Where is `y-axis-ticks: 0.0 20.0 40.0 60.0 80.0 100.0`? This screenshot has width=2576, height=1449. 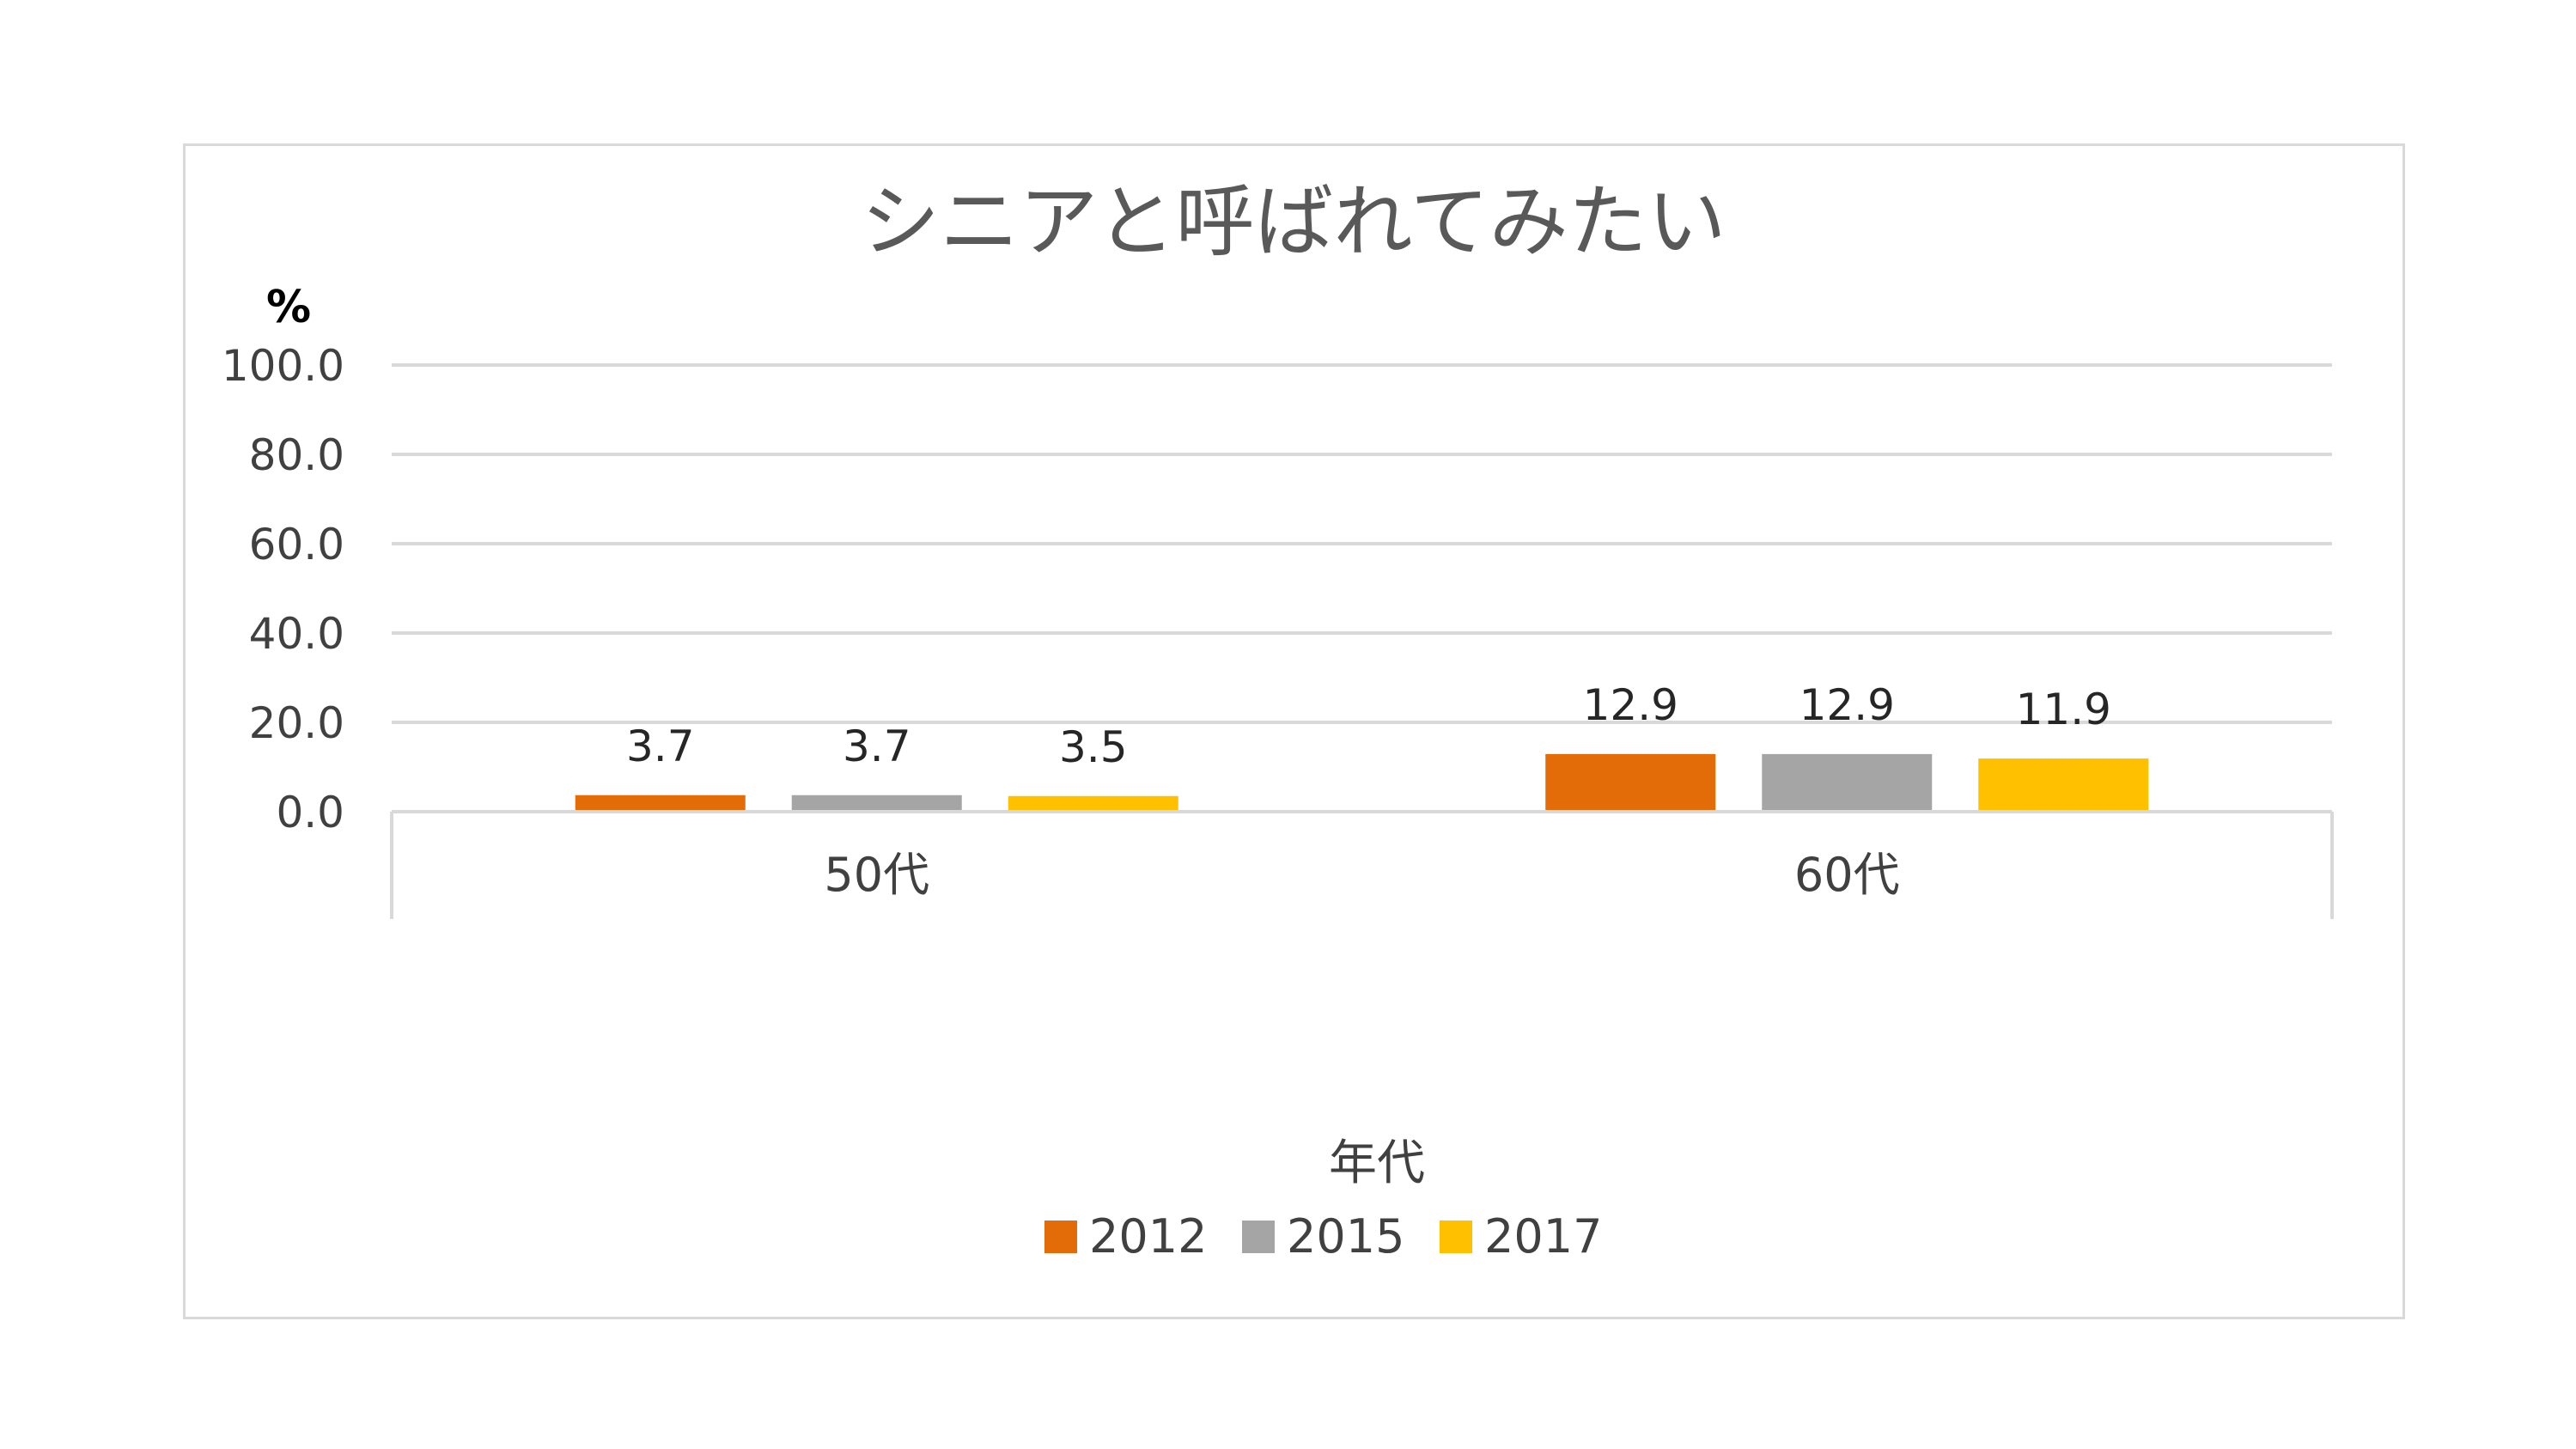
y-axis-ticks: 0.0 20.0 40.0 60.0 80.0 100.0 is located at coordinates (283, 589).